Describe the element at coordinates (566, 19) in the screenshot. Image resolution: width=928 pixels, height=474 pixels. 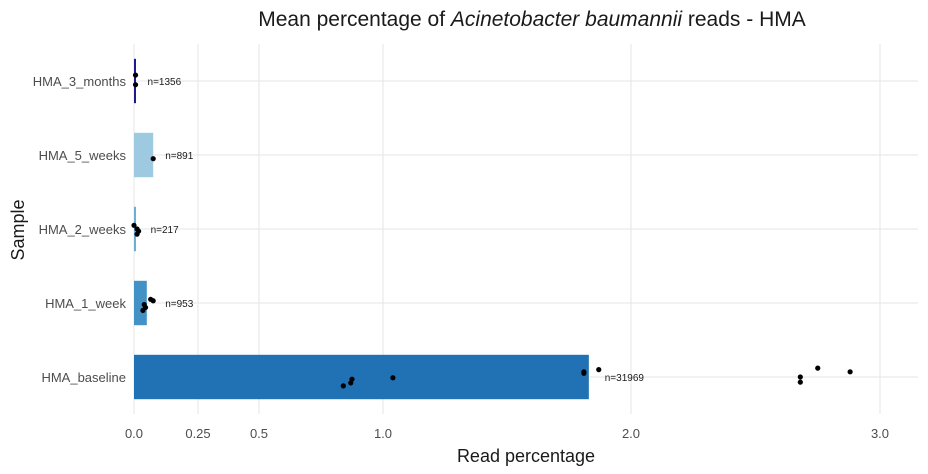
I see `chart-title-italic: Acinetobacter baumannii` at that location.